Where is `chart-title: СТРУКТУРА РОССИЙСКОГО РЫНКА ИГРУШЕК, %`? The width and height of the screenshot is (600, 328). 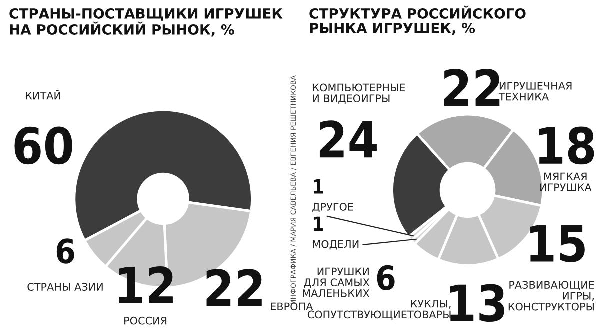 chart-title: СТРУКТУРА РОССИЙСКОГО РЫНКА ИГРУШЕК, % is located at coordinates (418, 21).